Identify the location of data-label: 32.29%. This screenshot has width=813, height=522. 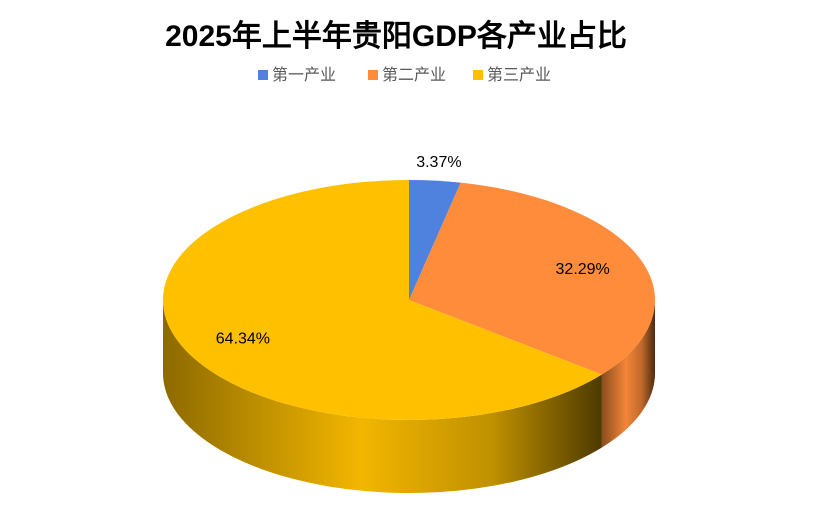
(583, 269).